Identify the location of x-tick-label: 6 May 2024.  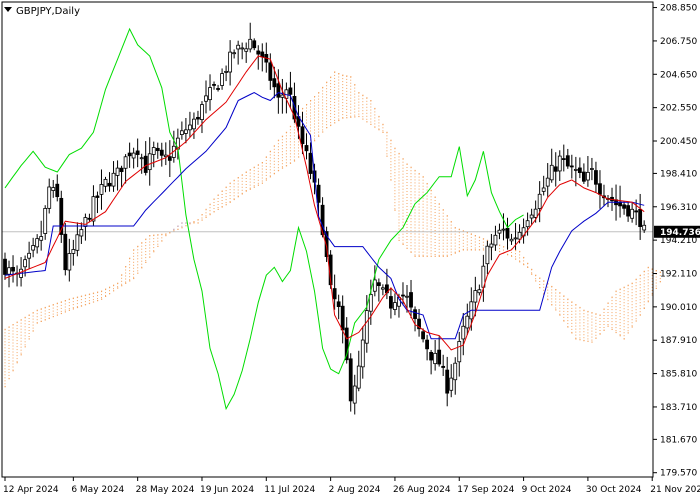
(97, 490).